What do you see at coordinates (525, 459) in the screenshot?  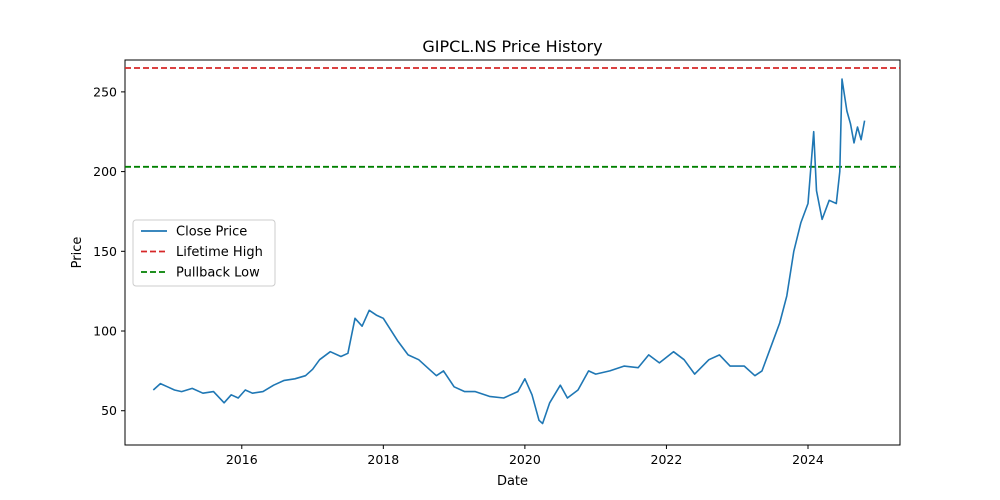 I see `x-tick-label: 2020` at bounding box center [525, 459].